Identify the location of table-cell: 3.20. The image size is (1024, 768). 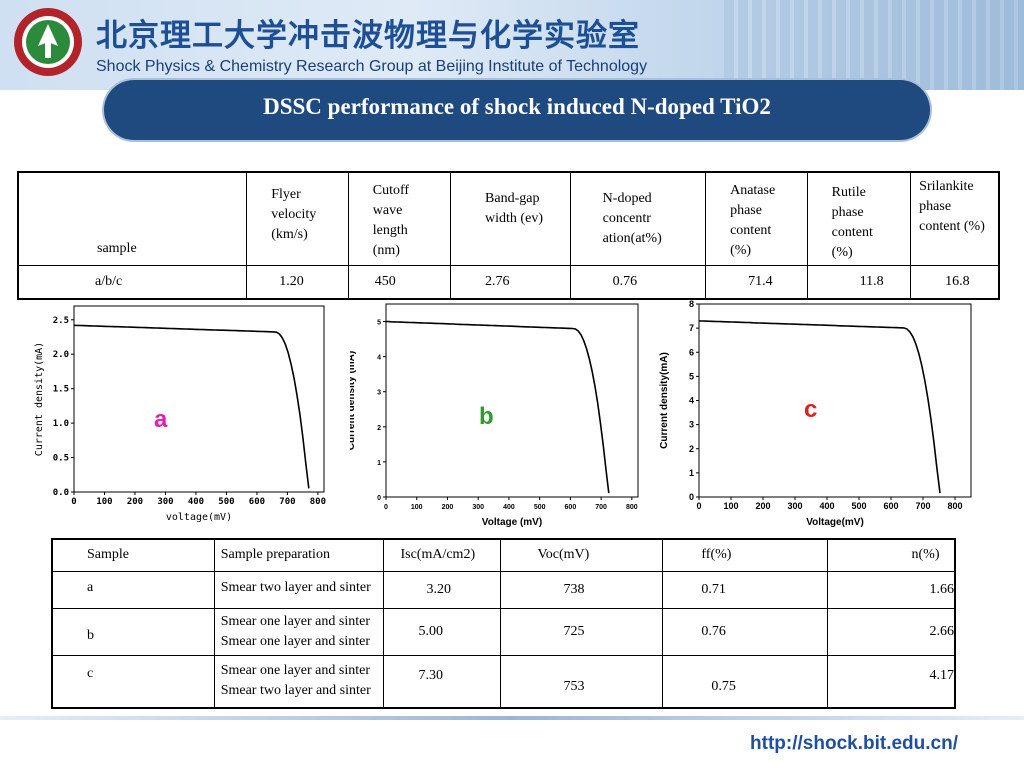
(442, 589).